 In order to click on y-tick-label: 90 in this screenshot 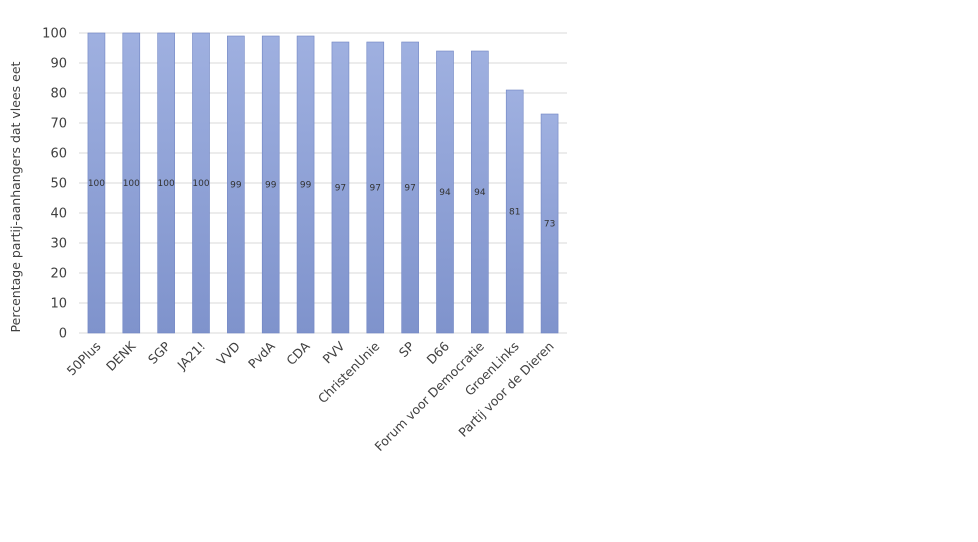, I will do `click(58, 64)`.